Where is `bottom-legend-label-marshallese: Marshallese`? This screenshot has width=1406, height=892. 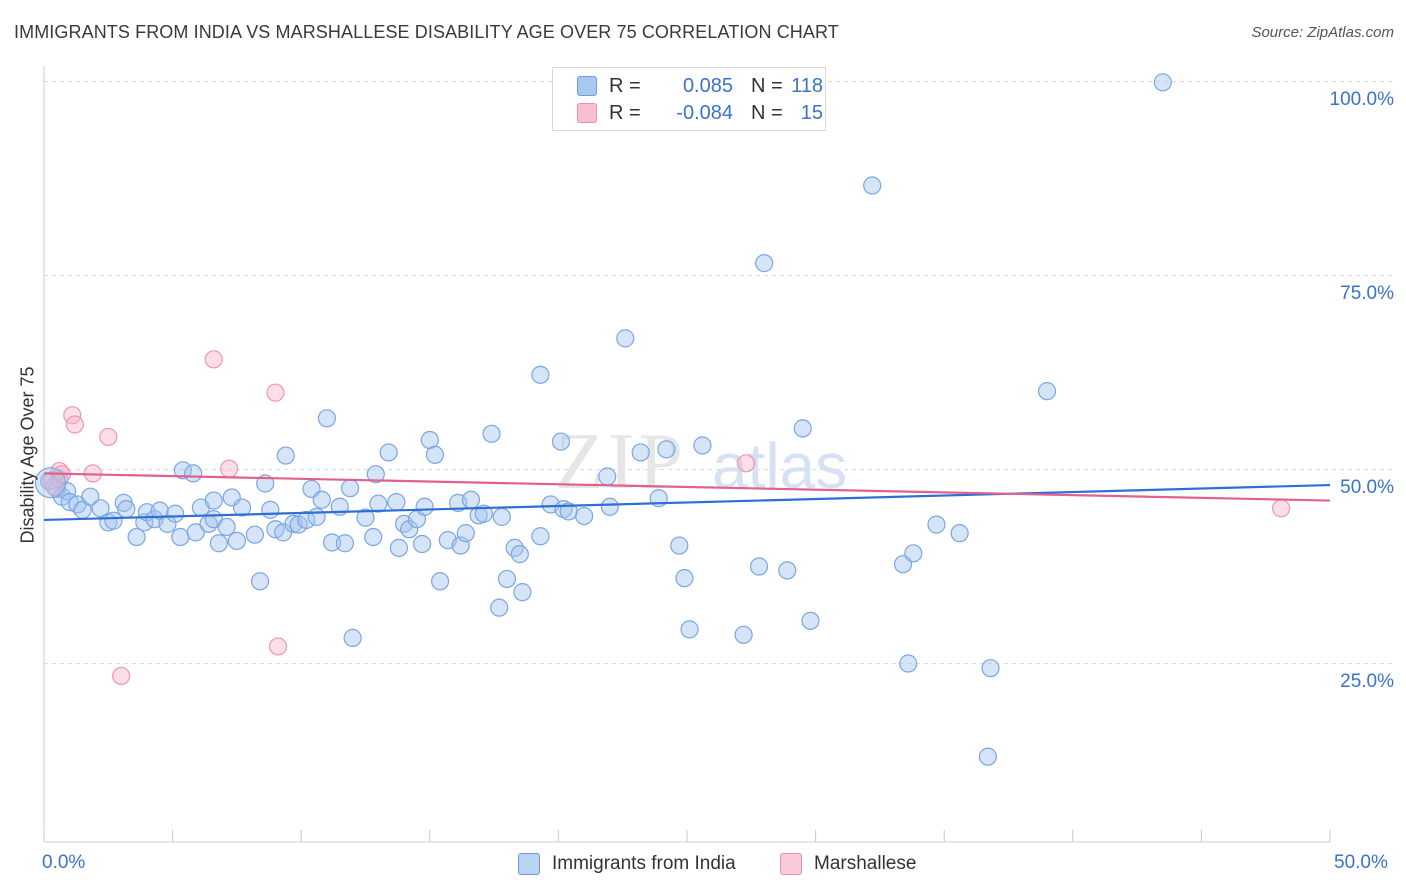 bottom-legend-label-marshallese: Marshallese is located at coordinates (865, 863).